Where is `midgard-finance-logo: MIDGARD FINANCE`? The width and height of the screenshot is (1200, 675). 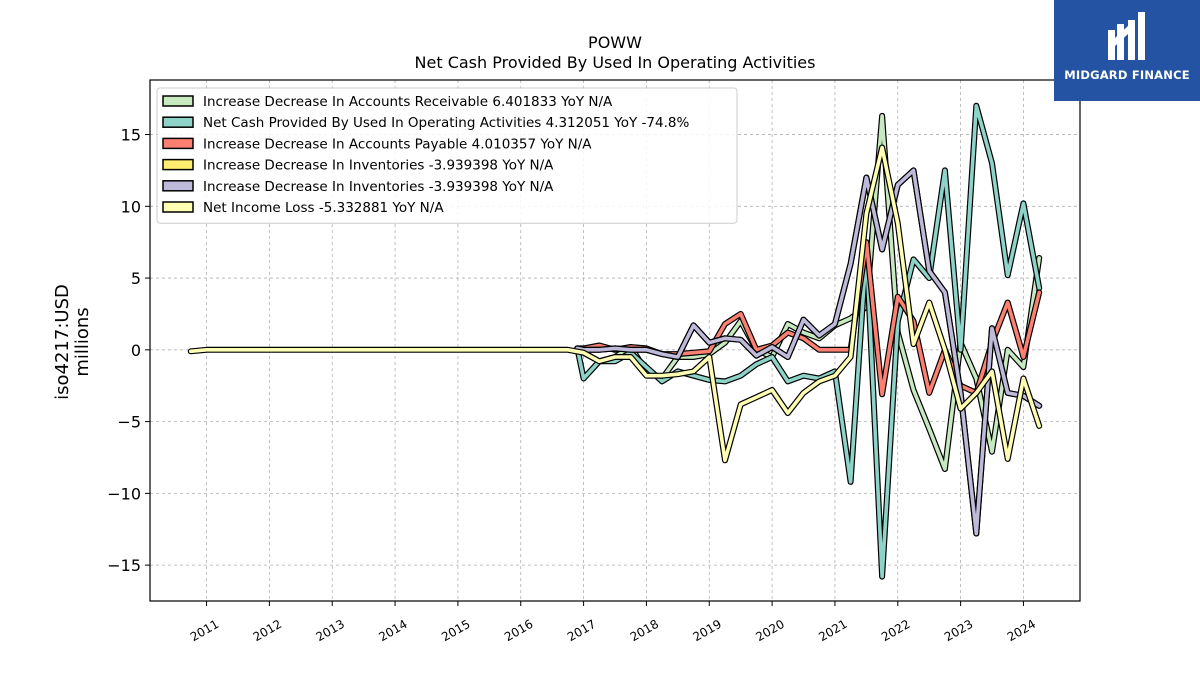
midgard-finance-logo: MIDGARD FINANCE is located at coordinates (1127, 50).